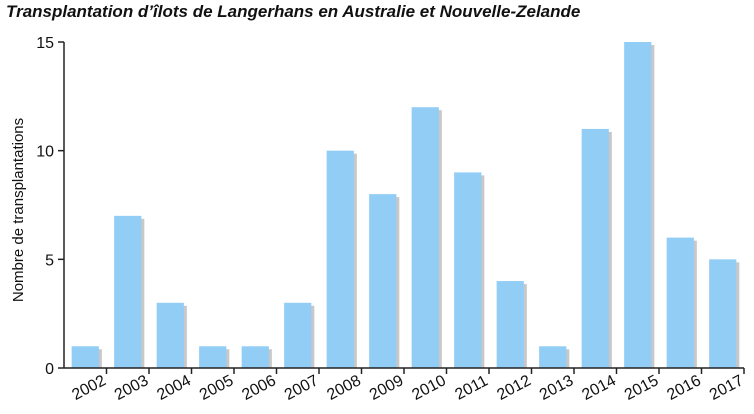 The width and height of the screenshot is (754, 414). Describe the element at coordinates (556, 388) in the screenshot. I see `x-tick-label-2013: 2013` at that location.